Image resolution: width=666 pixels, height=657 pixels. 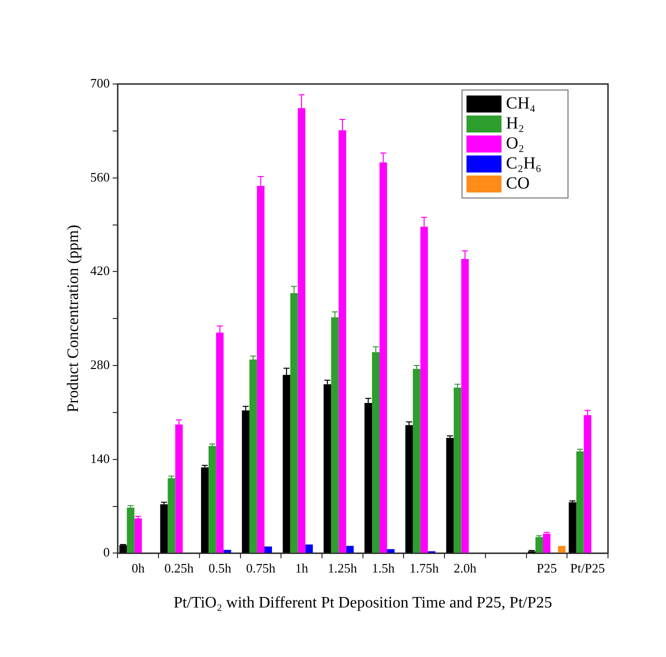 What do you see at coordinates (302, 568) in the screenshot?
I see `x-tick-label: 1h` at bounding box center [302, 568].